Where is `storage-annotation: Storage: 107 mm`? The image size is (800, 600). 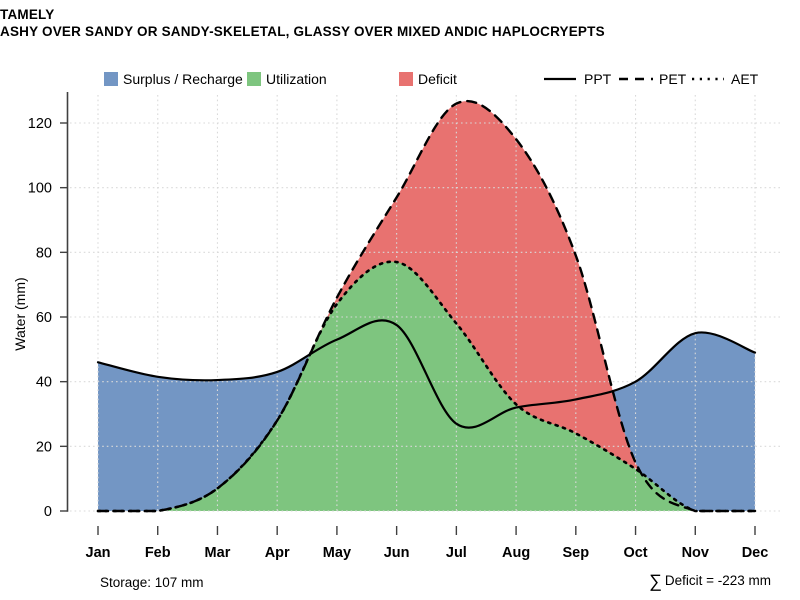 storage-annotation: Storage: 107 mm is located at coordinates (152, 582).